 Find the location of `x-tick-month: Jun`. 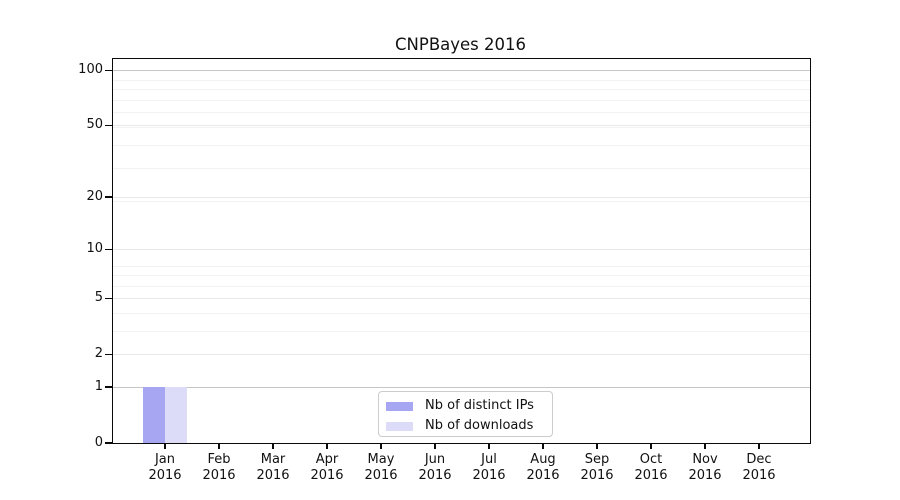

x-tick-month: Jun is located at coordinates (435, 459).